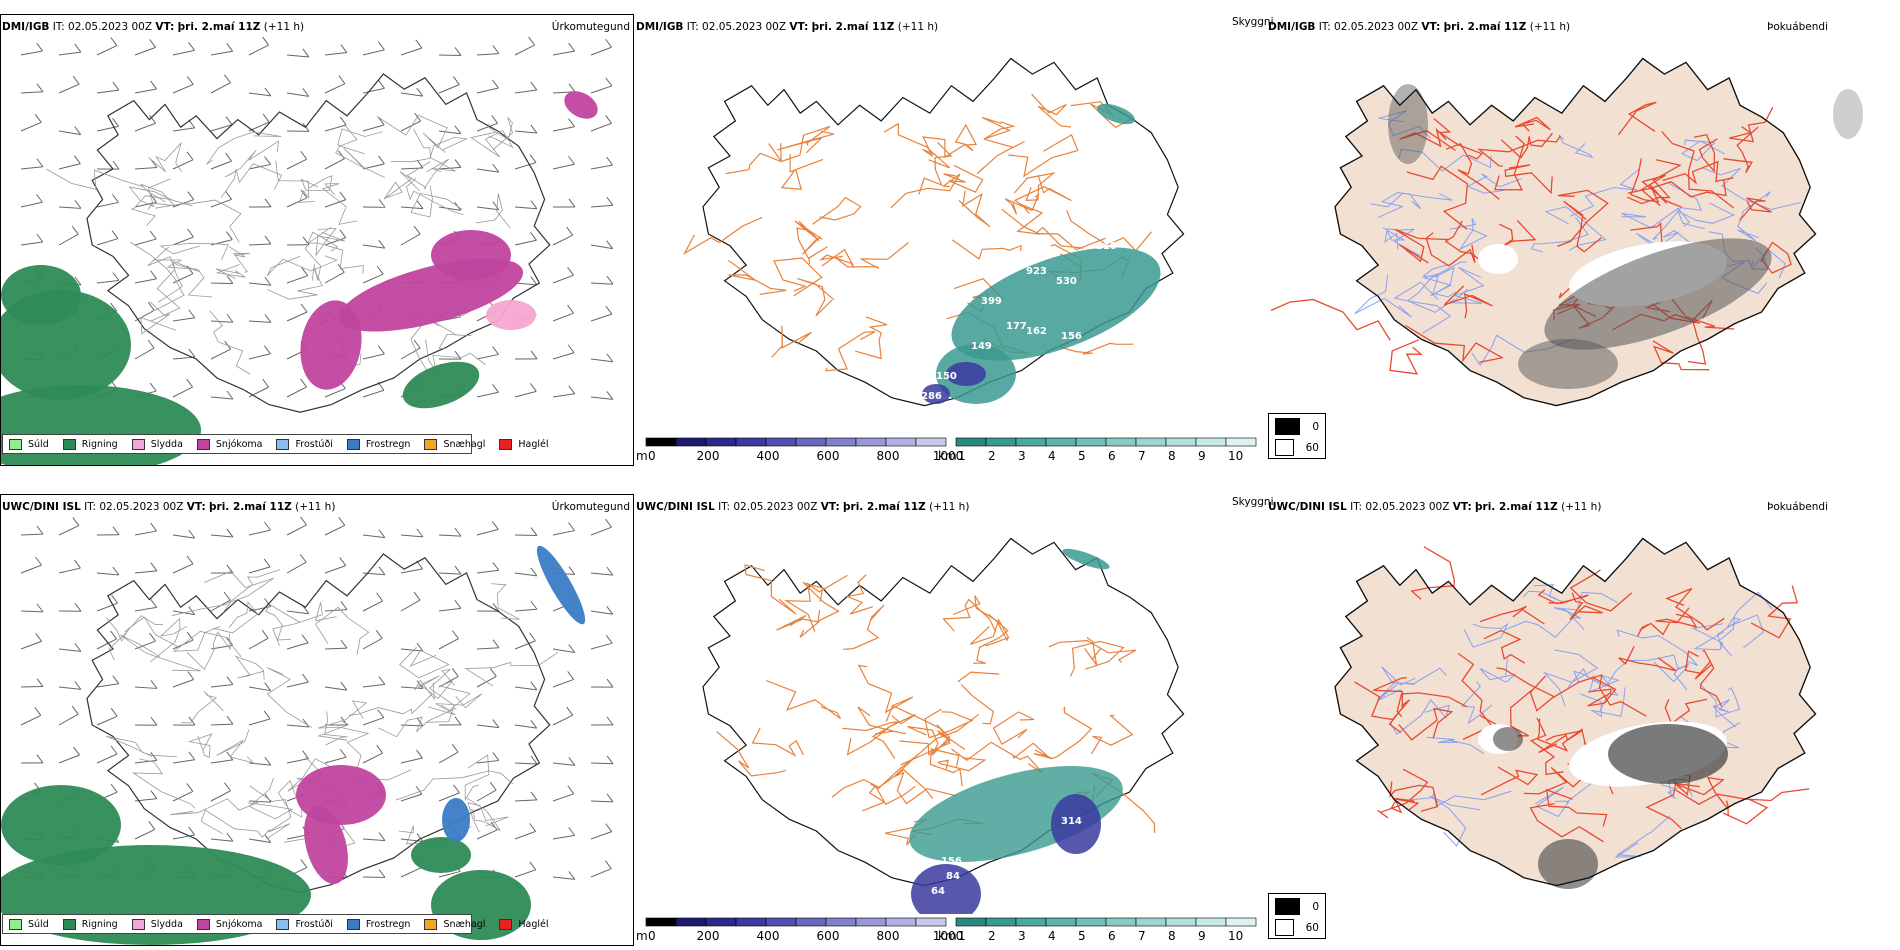 The width and height of the screenshot is (1900, 950). What do you see at coordinates (1142, 456) in the screenshot?
I see `colorbar-tick: 7` at bounding box center [1142, 456].